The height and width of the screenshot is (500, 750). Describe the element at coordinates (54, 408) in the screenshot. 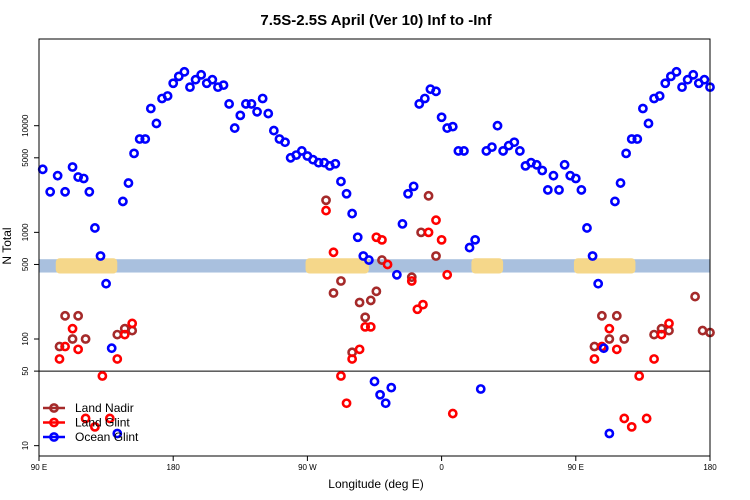

I see `legend-marker-land-nadir` at that location.